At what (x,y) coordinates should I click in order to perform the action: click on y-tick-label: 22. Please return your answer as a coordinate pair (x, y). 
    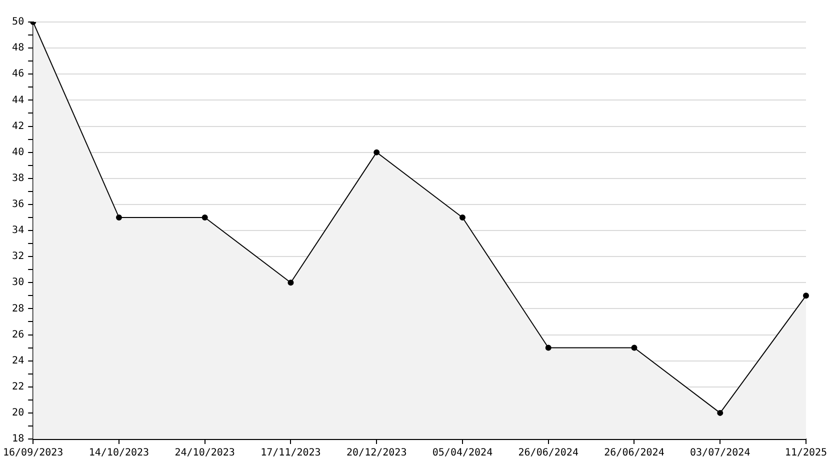
    Looking at the image, I should click on (18, 386).